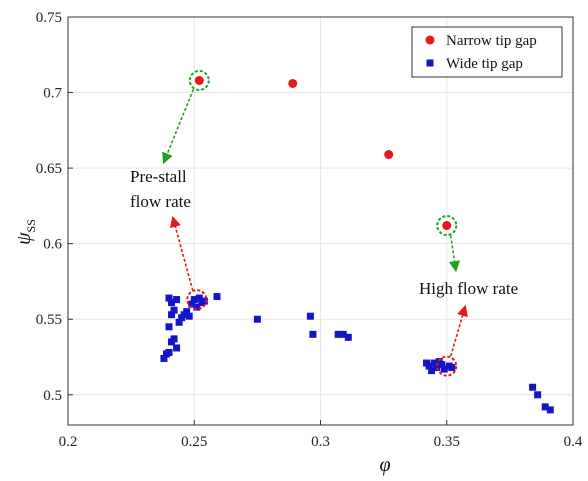 Image resolution: width=588 pixels, height=481 pixels. What do you see at coordinates (49, 169) in the screenshot?
I see `y-tick-label: 0.65` at bounding box center [49, 169].